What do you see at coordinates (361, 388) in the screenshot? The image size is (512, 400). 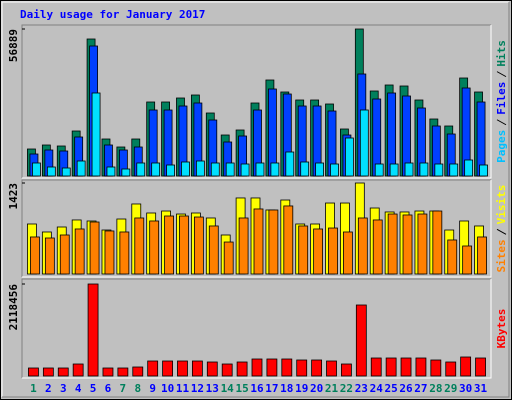 I see `x-tick-label: 23` at bounding box center [361, 388].